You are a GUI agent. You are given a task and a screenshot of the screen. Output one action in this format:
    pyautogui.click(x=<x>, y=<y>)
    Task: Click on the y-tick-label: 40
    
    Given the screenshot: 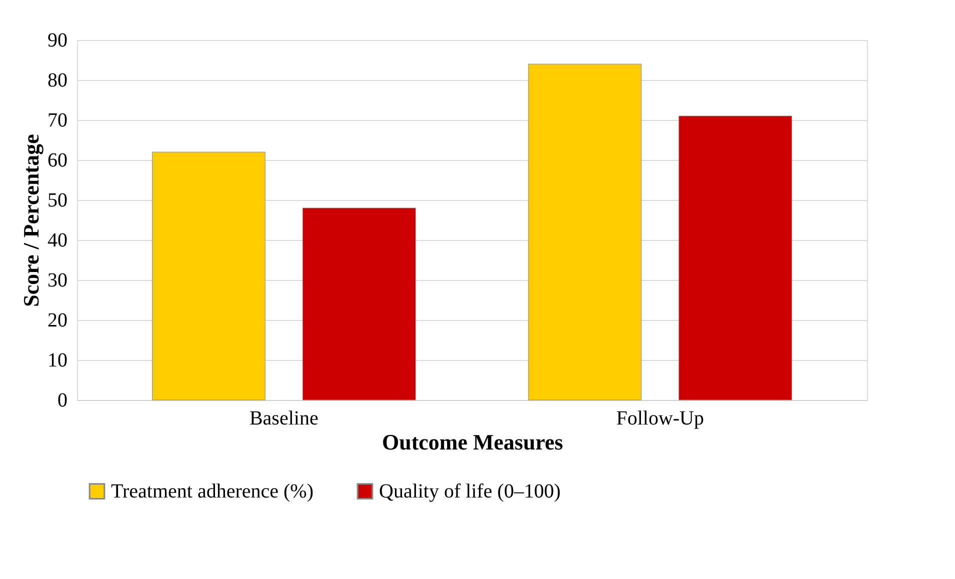 What is the action you would take?
    pyautogui.click(x=58, y=241)
    